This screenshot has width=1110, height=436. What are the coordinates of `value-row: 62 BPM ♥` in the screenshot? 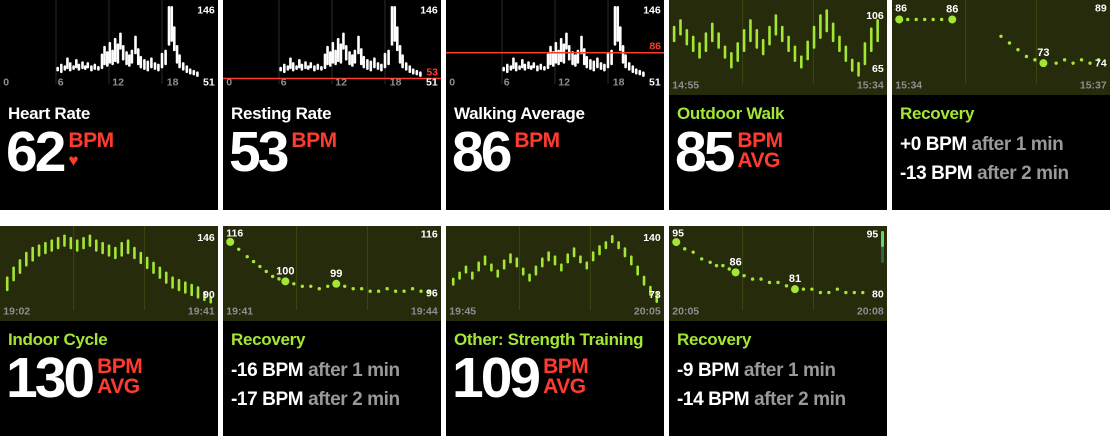 It's located at (109, 152).